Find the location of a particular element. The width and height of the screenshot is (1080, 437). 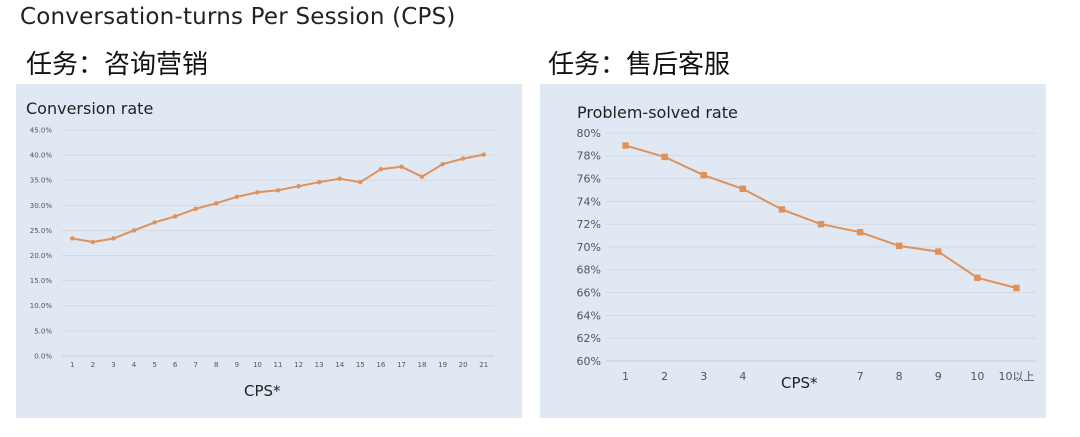

x-tick-label: 20 is located at coordinates (463, 365).